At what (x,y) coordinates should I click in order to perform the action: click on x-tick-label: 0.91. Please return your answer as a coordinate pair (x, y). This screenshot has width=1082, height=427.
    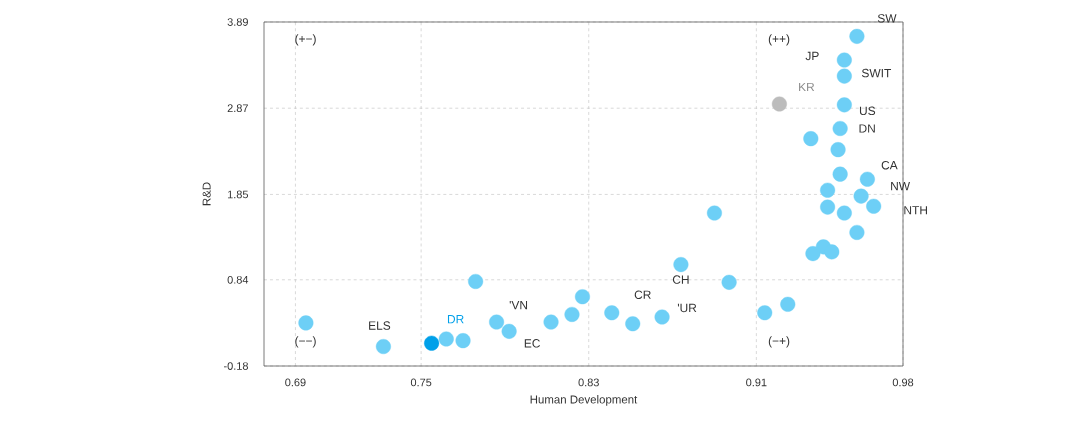
    Looking at the image, I should click on (756, 382).